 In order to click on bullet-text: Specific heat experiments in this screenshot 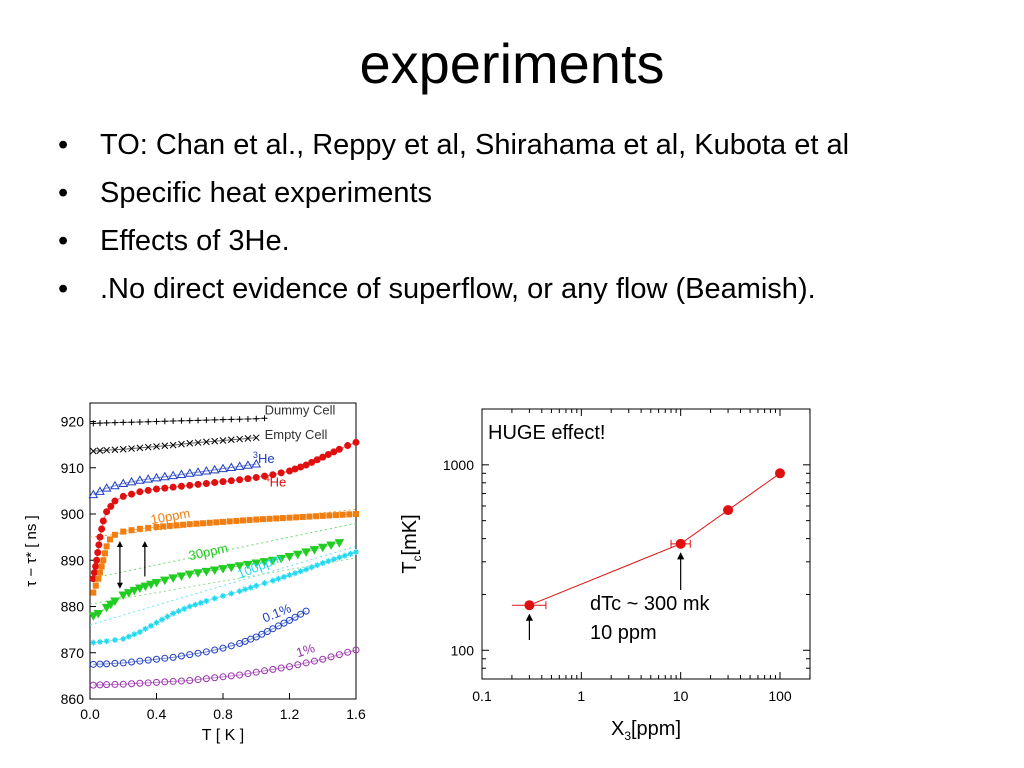, I will do `click(266, 193)`.